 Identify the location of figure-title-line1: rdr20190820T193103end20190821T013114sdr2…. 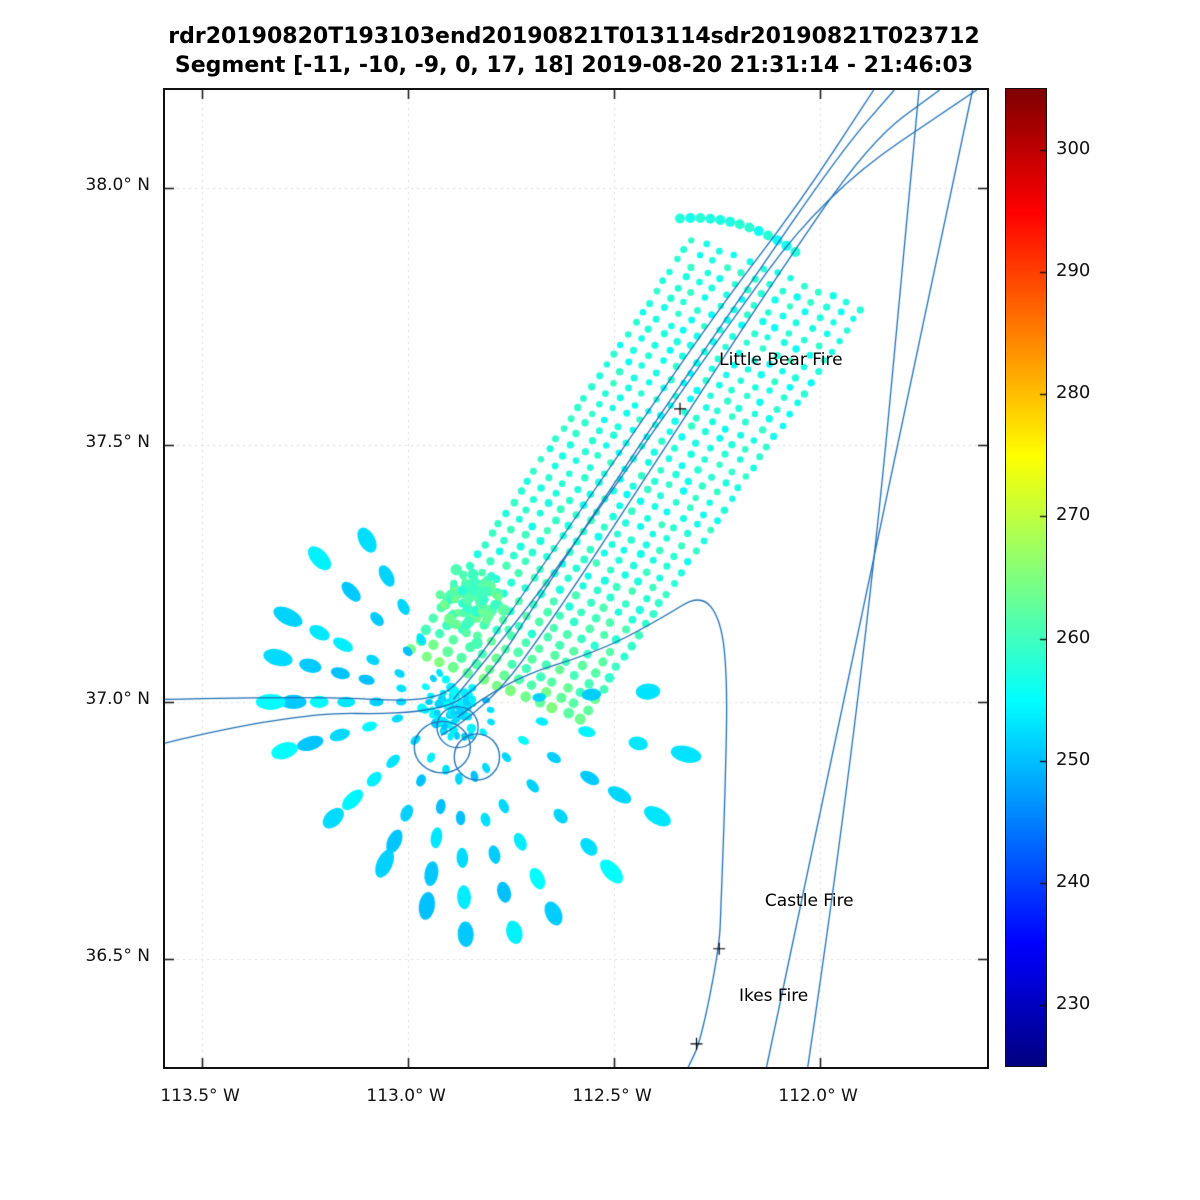
(574, 36).